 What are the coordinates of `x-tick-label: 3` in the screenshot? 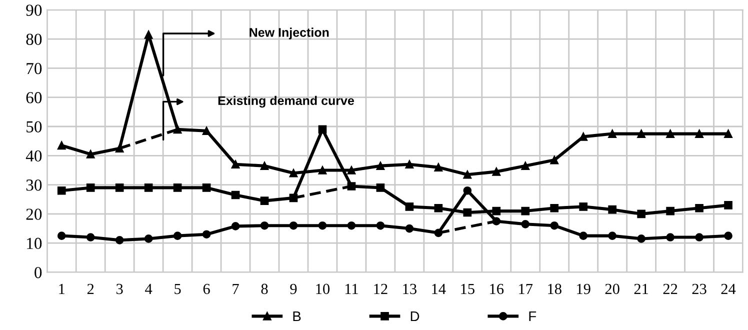 It's located at (119, 289).